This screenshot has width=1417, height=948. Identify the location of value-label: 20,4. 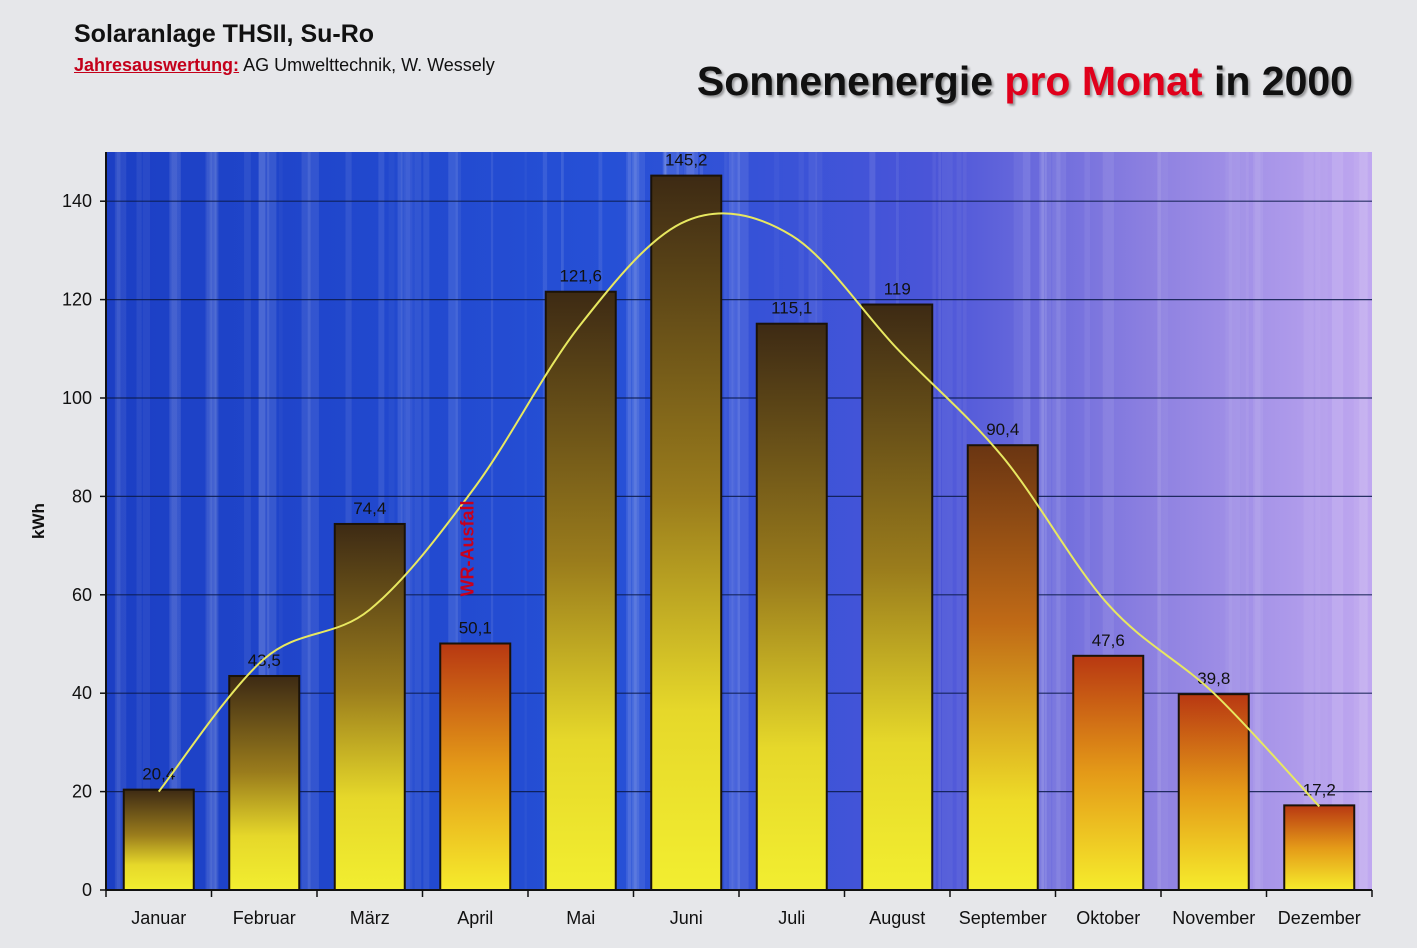
(158, 774).